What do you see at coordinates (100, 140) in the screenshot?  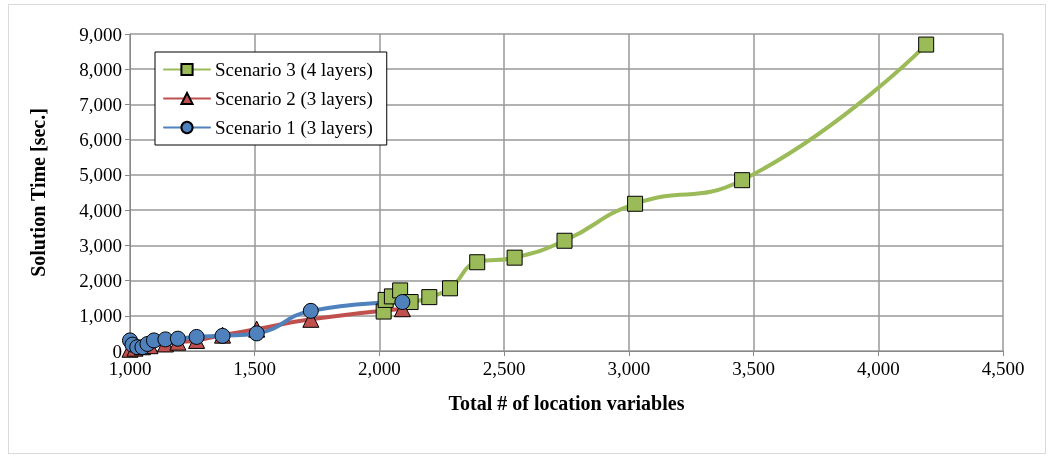 I see `y-tick-label: 6,000` at bounding box center [100, 140].